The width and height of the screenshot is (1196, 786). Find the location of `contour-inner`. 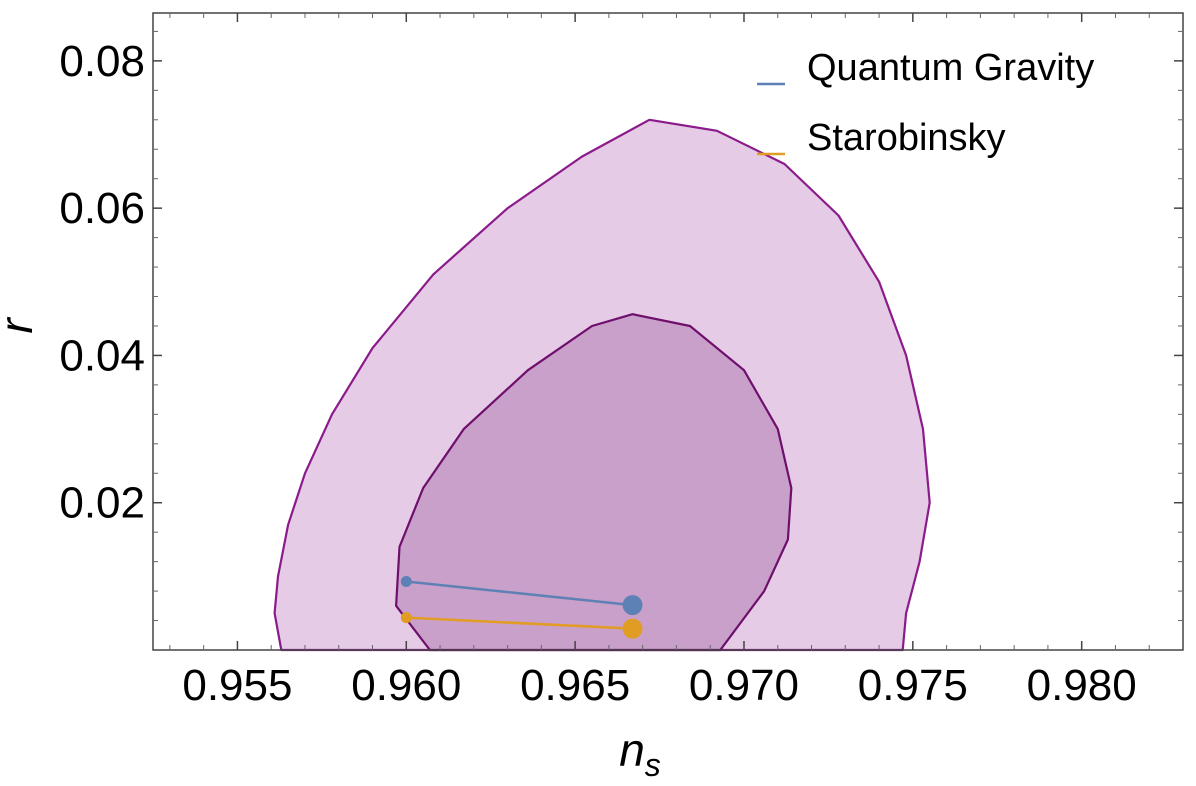

contour-inner is located at coordinates (594, 482).